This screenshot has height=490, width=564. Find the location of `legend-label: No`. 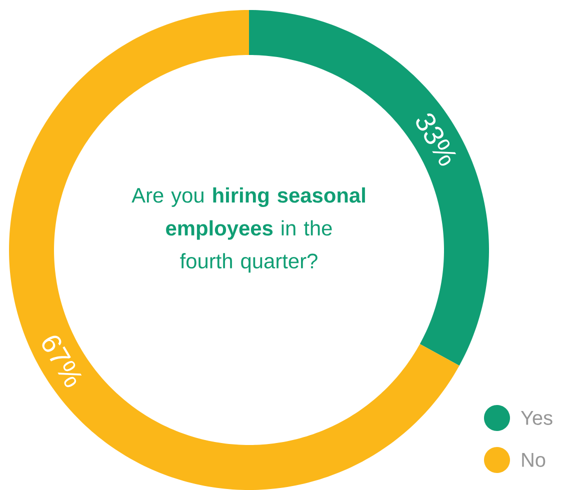

legend-label: No is located at coordinates (534, 460).